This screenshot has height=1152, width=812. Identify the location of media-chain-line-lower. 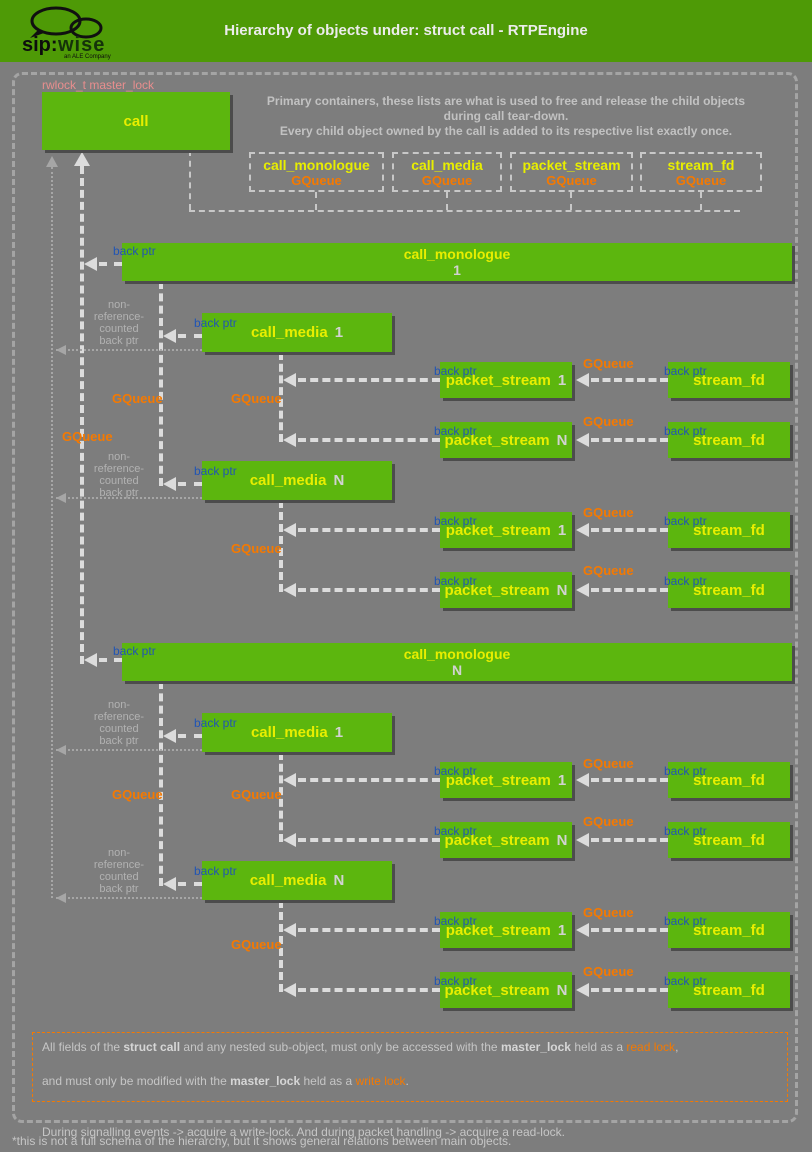
(161, 783).